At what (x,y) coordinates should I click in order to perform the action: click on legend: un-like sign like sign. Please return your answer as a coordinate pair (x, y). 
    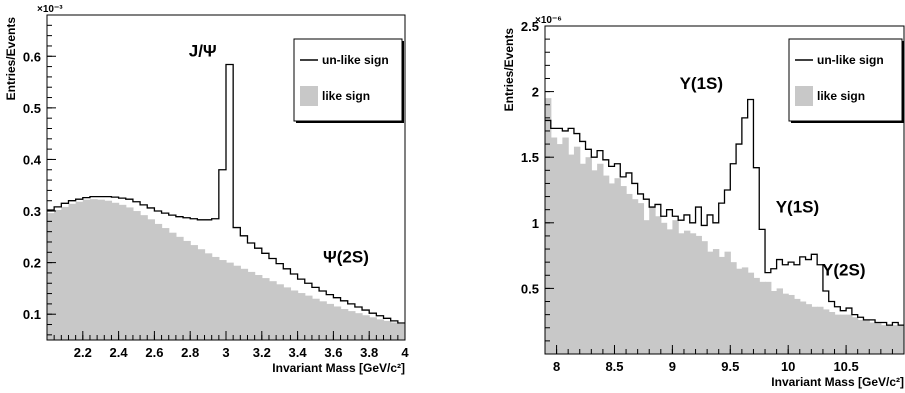
    Looking at the image, I should click on (348, 80).